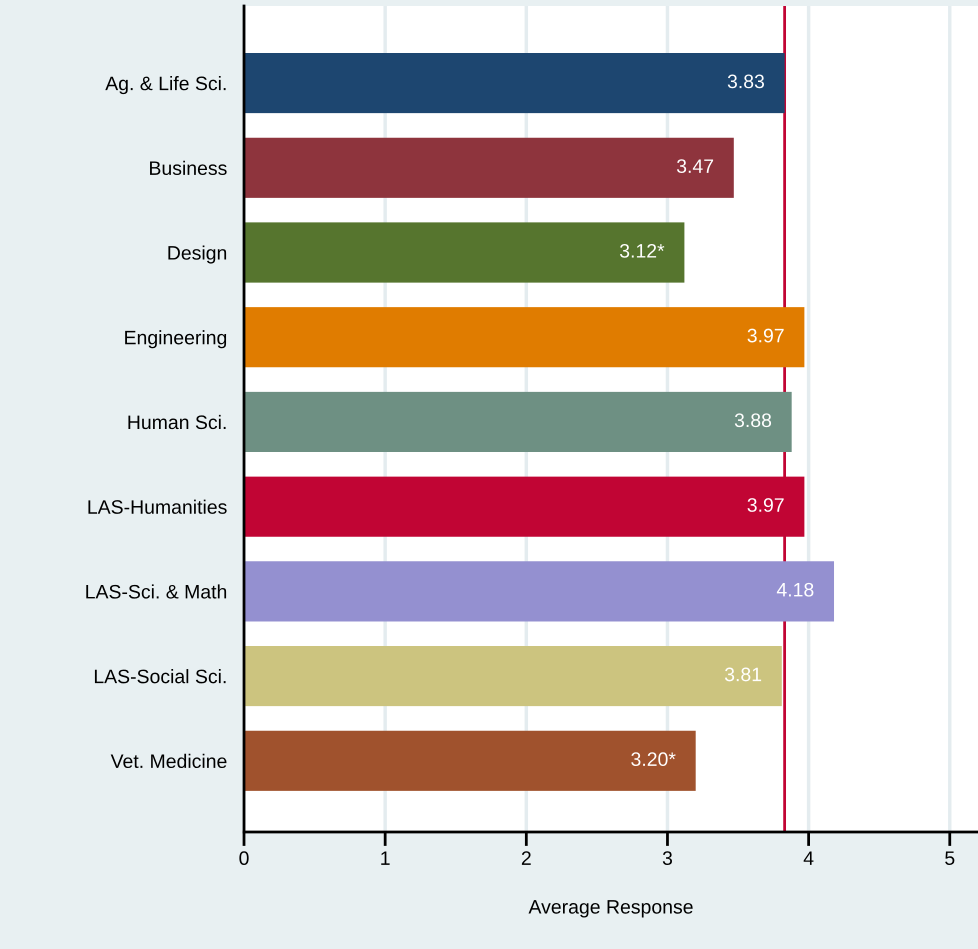 This screenshot has height=949, width=978. What do you see at coordinates (197, 254) in the screenshot?
I see `y-tick-label: Design` at bounding box center [197, 254].